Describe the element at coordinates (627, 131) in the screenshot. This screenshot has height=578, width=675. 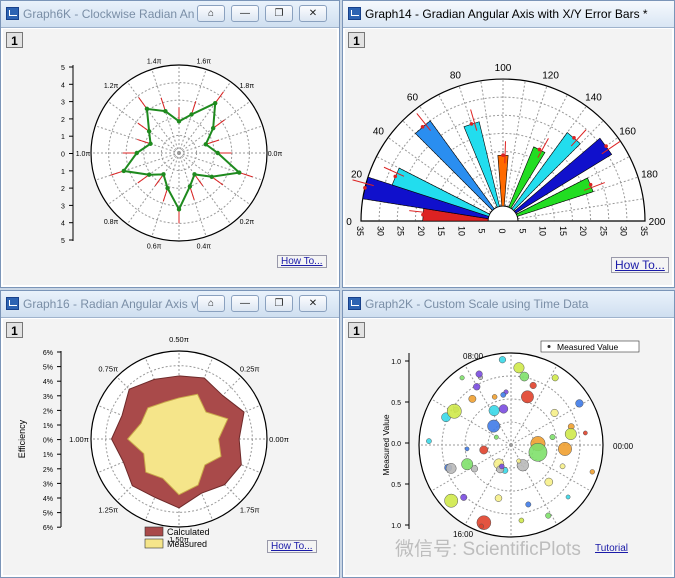
I see `angular-tick-label: 160` at that location.